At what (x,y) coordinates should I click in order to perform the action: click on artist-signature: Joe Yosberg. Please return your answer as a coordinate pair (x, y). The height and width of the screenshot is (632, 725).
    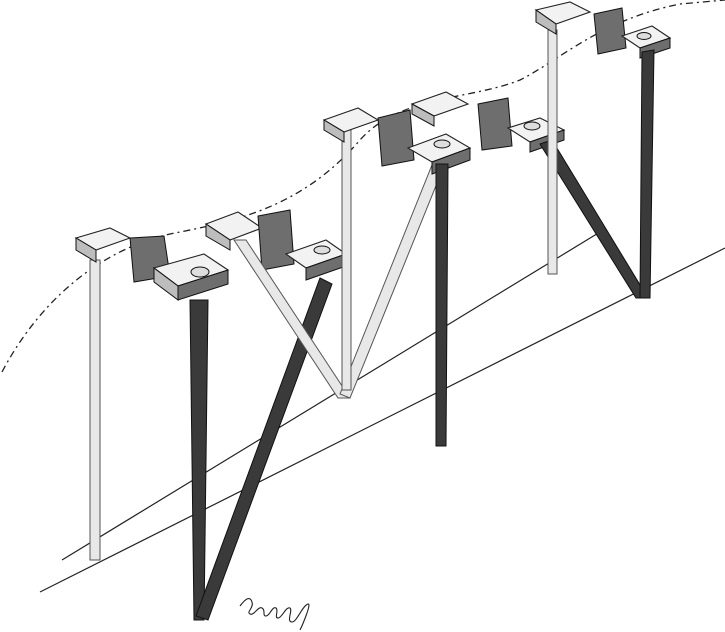
    Looking at the image, I should click on (274, 614).